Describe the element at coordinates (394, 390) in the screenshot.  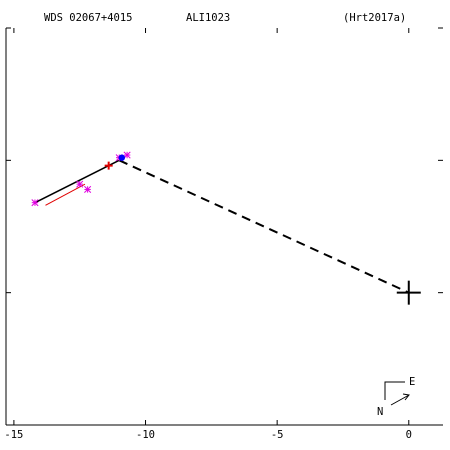
I see `compass-axes` at that location.